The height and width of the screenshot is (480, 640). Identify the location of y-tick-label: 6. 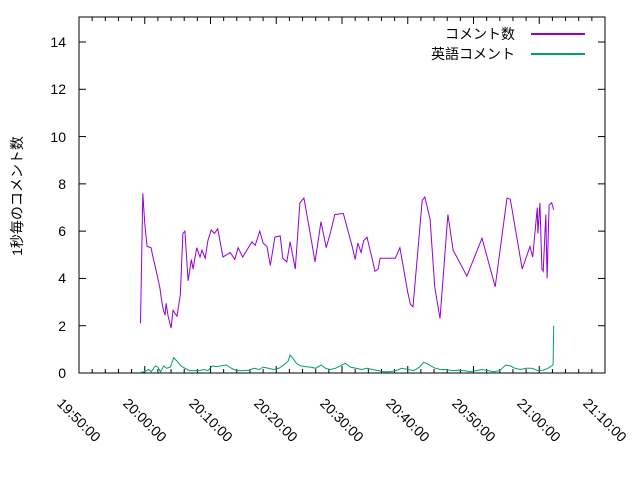
(62, 231).